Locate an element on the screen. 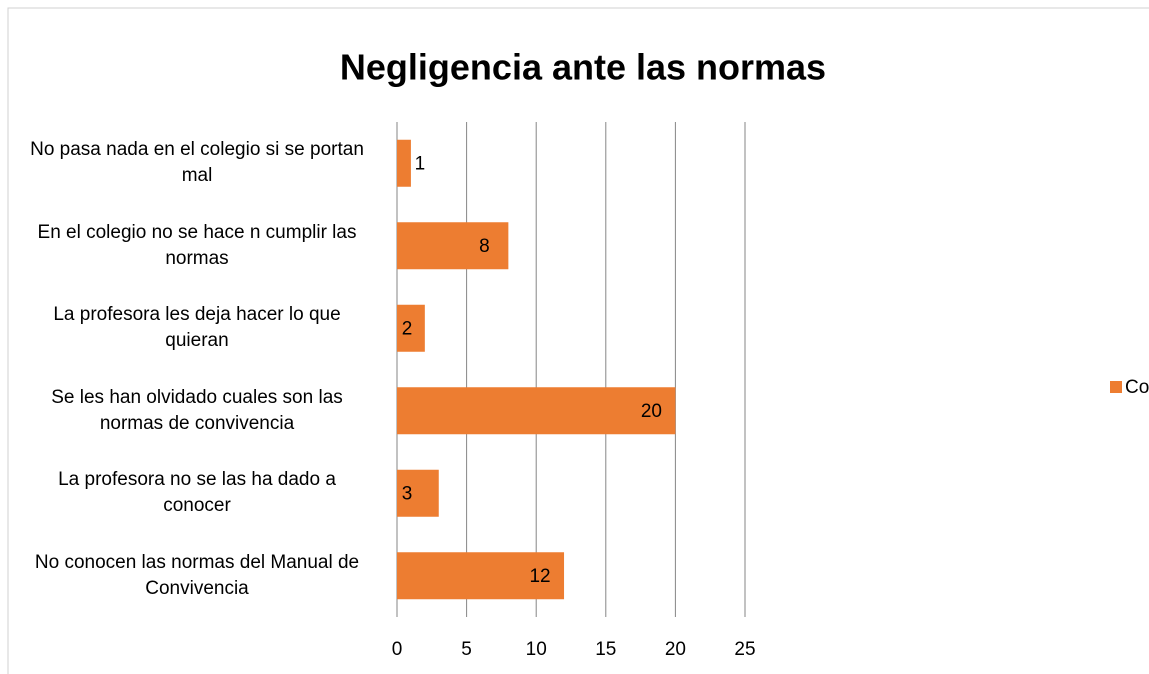 The height and width of the screenshot is (674, 1149). legend-label: Conocimiento de las Normas is located at coordinates (1137, 387).